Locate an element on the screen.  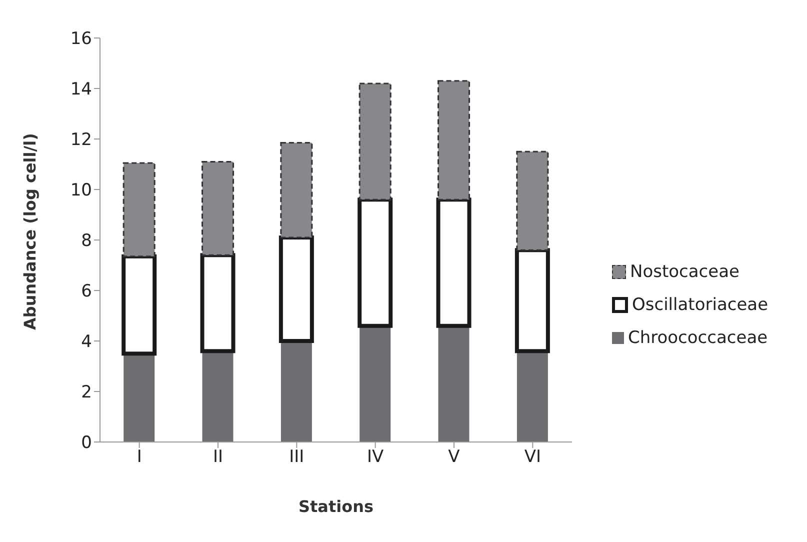
y-tick-label: 14 is located at coordinates (81, 90).